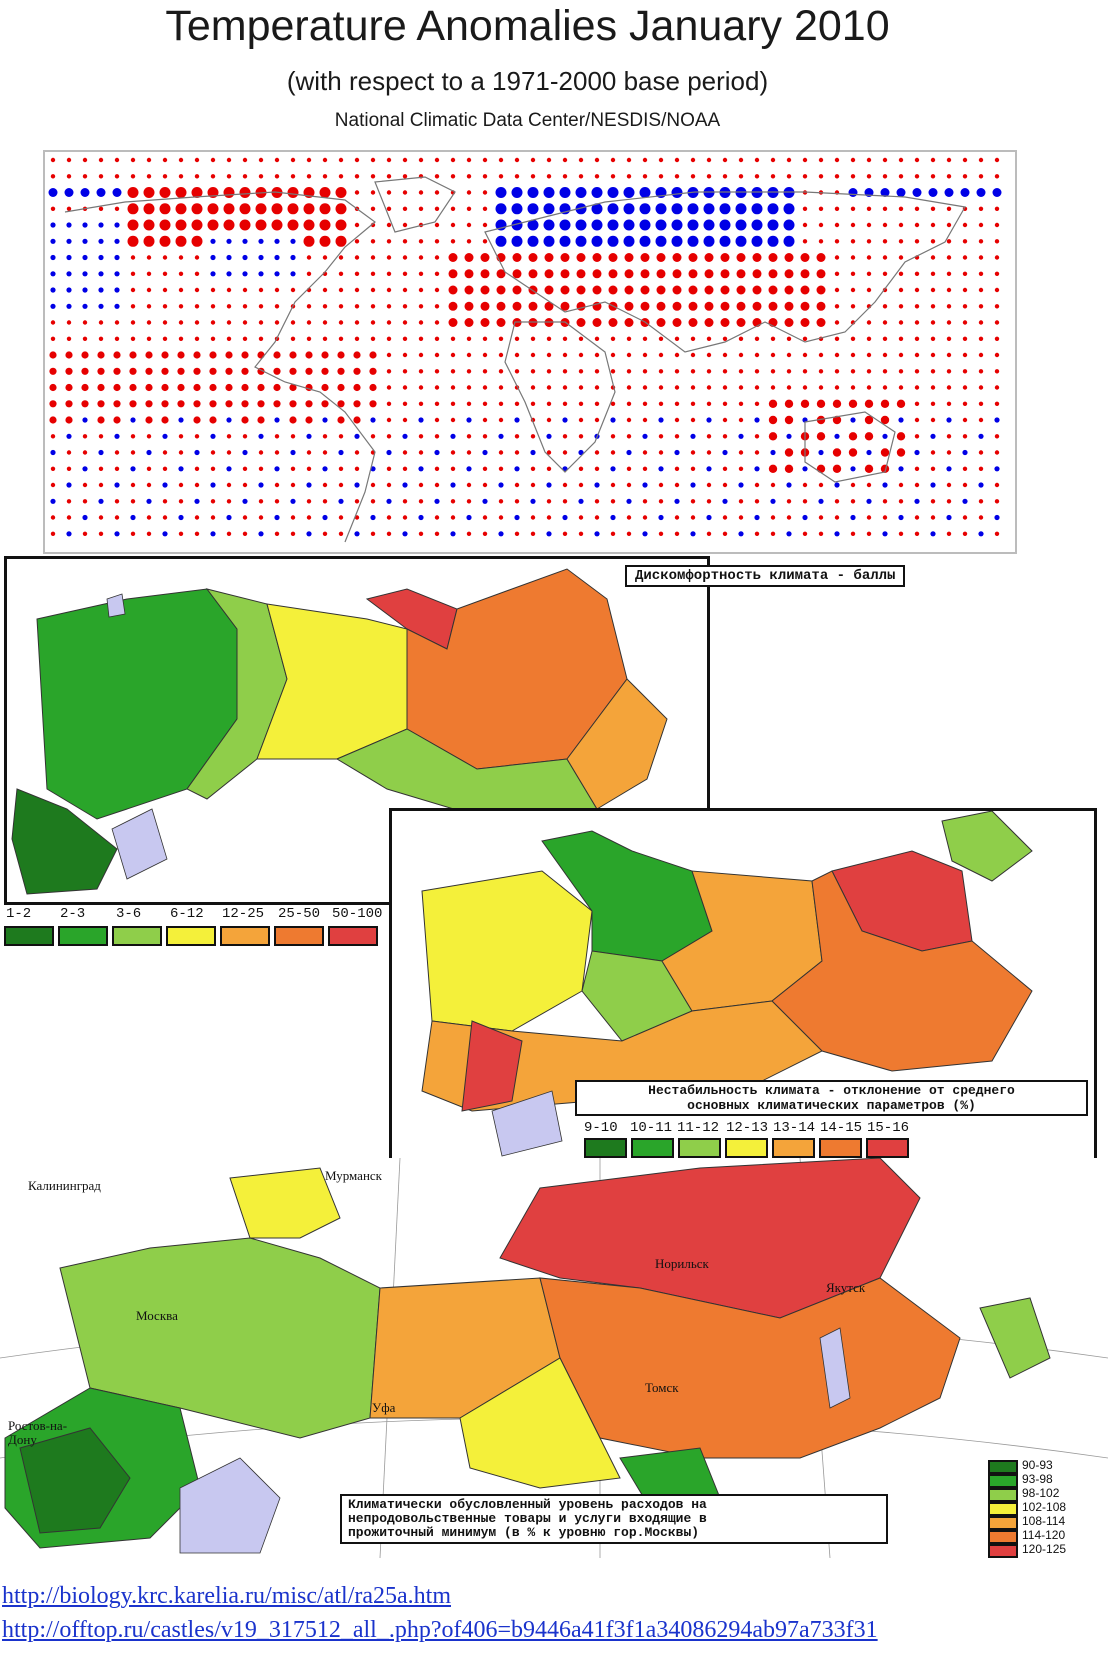  Describe the element at coordinates (1044, 1549) in the screenshot. I see `legend-label: 120-125` at that location.